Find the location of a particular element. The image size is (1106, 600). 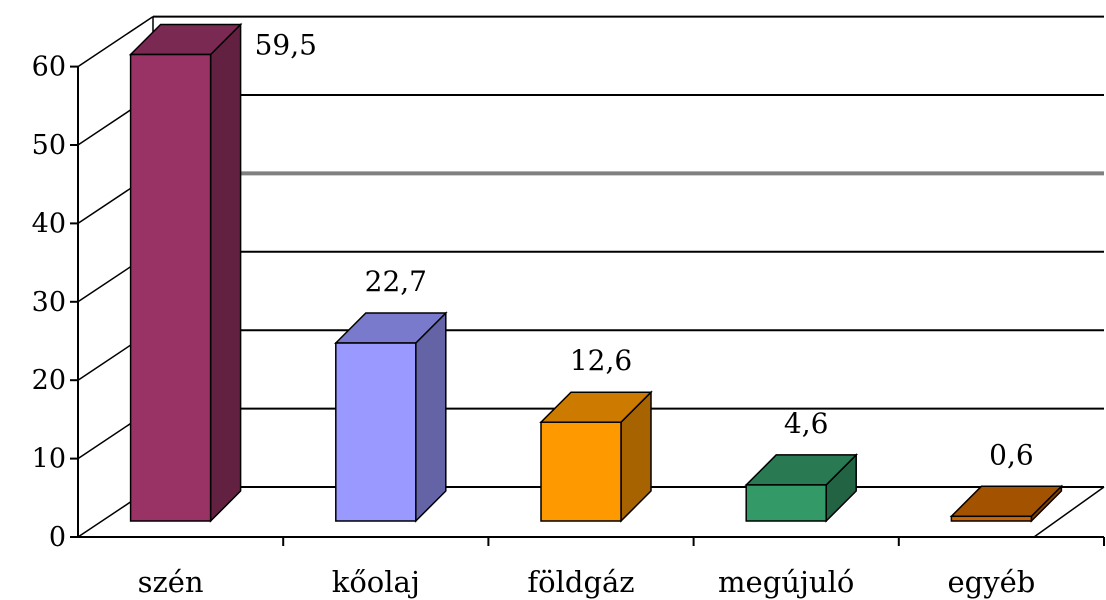

data-label: 59,5 is located at coordinates (286, 45).